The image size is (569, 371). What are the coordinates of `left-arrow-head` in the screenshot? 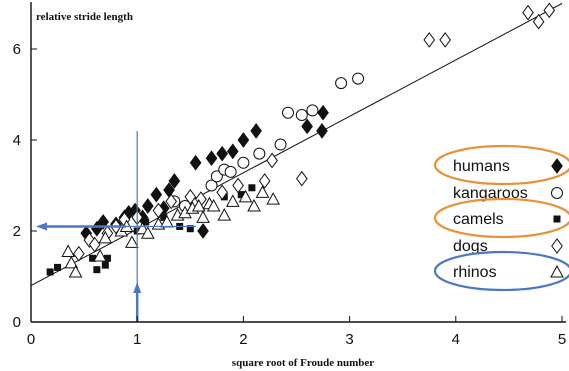 It's located at (41, 226).